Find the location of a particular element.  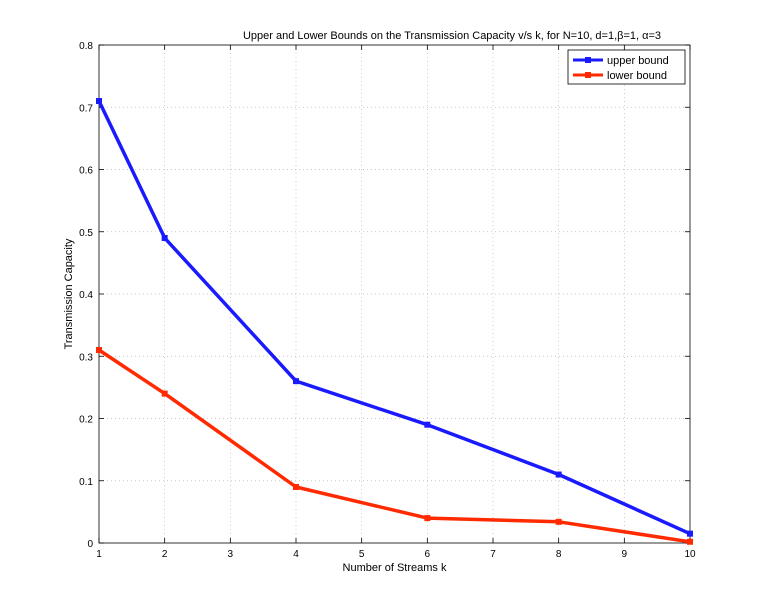

x-tick-label: 2 is located at coordinates (165, 554).